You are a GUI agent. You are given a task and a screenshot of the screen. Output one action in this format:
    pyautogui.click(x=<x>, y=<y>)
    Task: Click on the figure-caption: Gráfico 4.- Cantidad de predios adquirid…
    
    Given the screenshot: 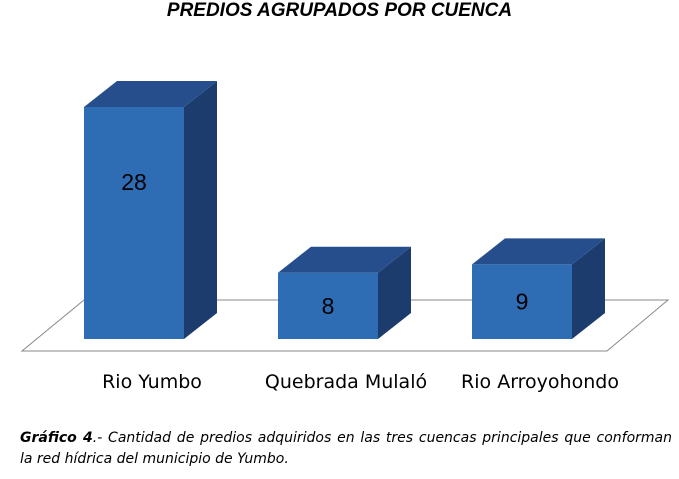 What is the action you would take?
    pyautogui.click(x=346, y=449)
    